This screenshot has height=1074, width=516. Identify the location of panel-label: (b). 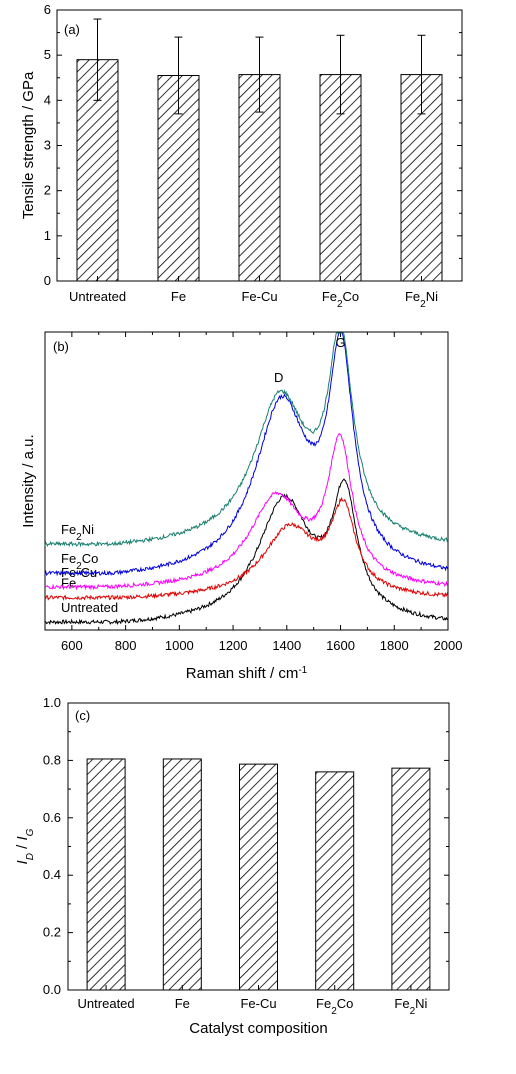
(61, 346).